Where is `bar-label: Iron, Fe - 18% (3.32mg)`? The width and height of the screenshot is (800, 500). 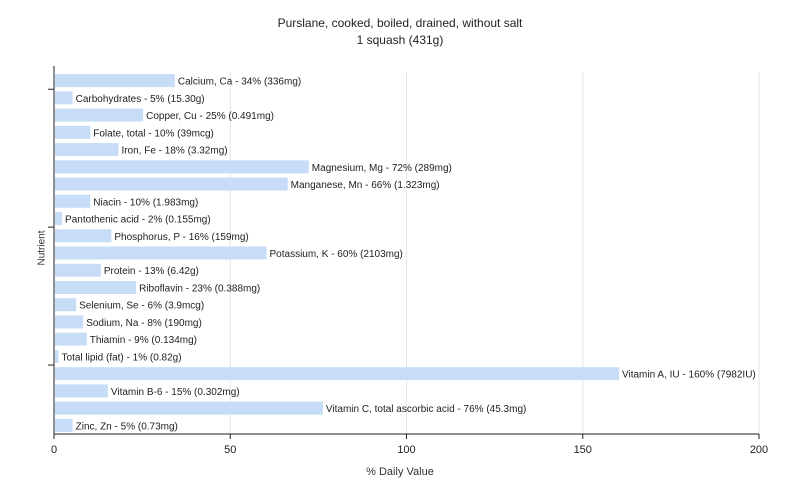 bar-label: Iron, Fe - 18% (3.32mg) is located at coordinates (174, 151).